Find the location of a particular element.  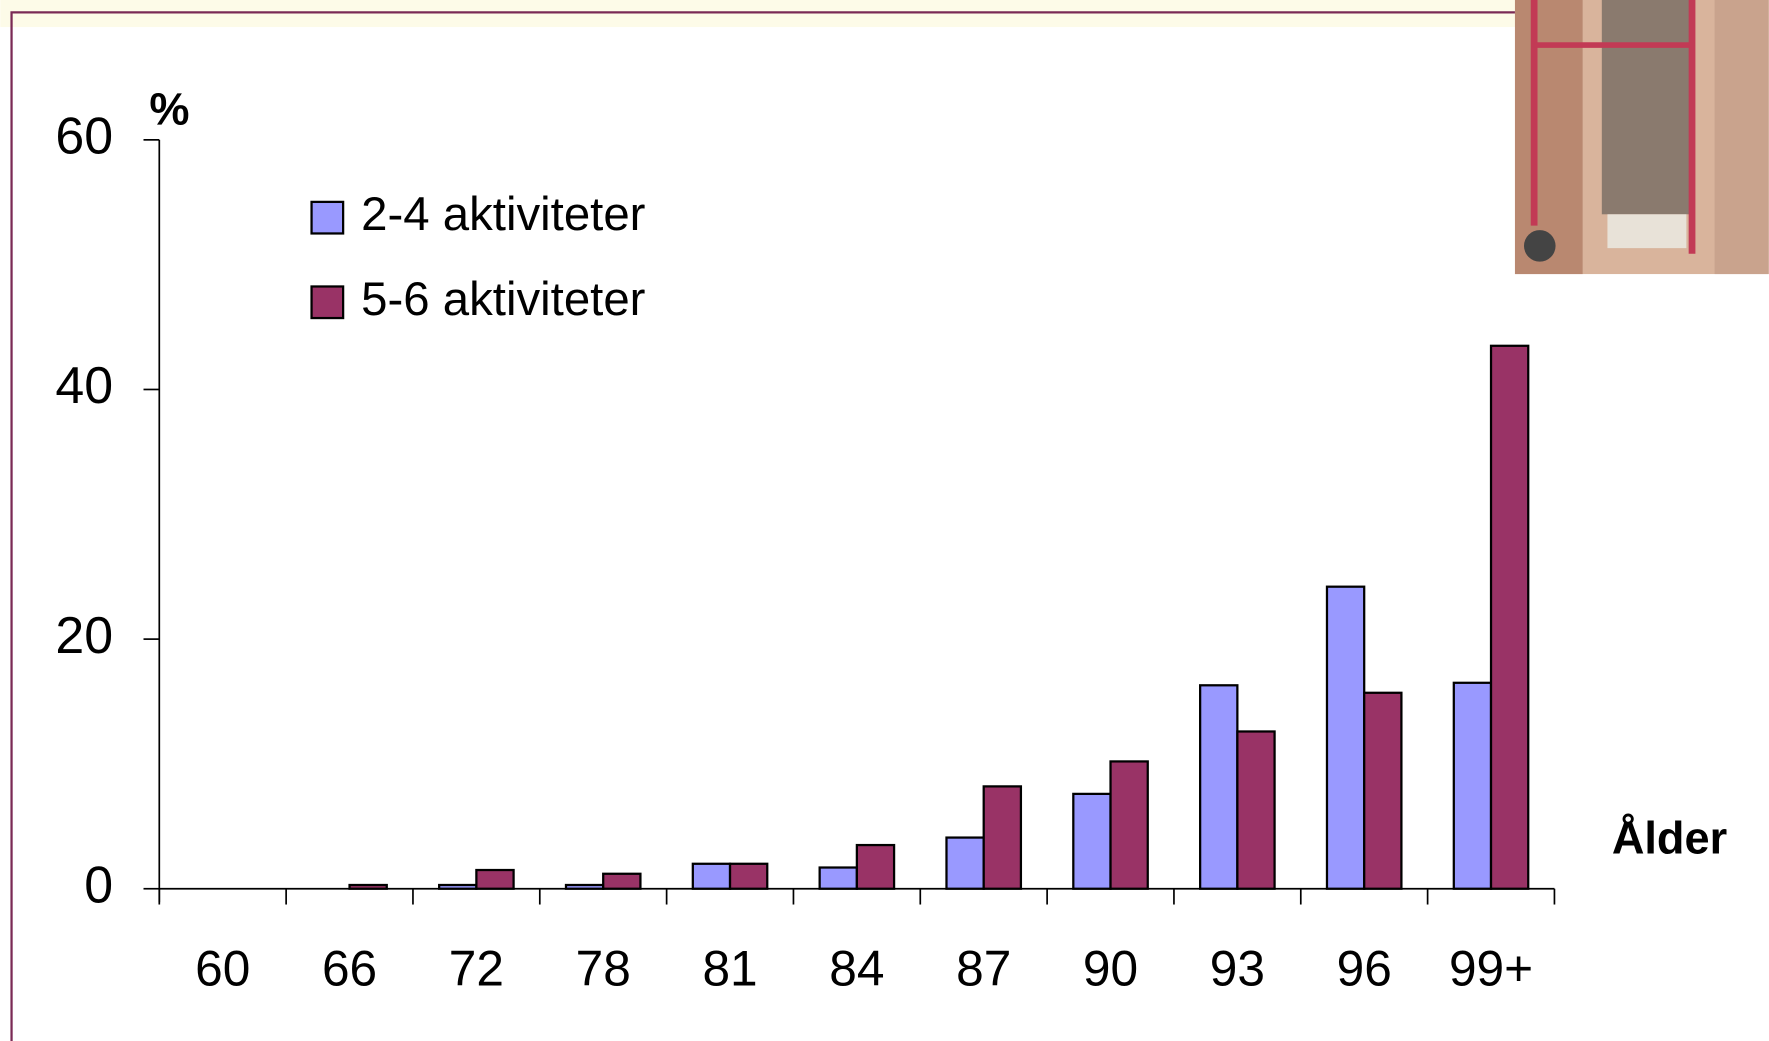

y-tick-label: 60 is located at coordinates (84, 136).